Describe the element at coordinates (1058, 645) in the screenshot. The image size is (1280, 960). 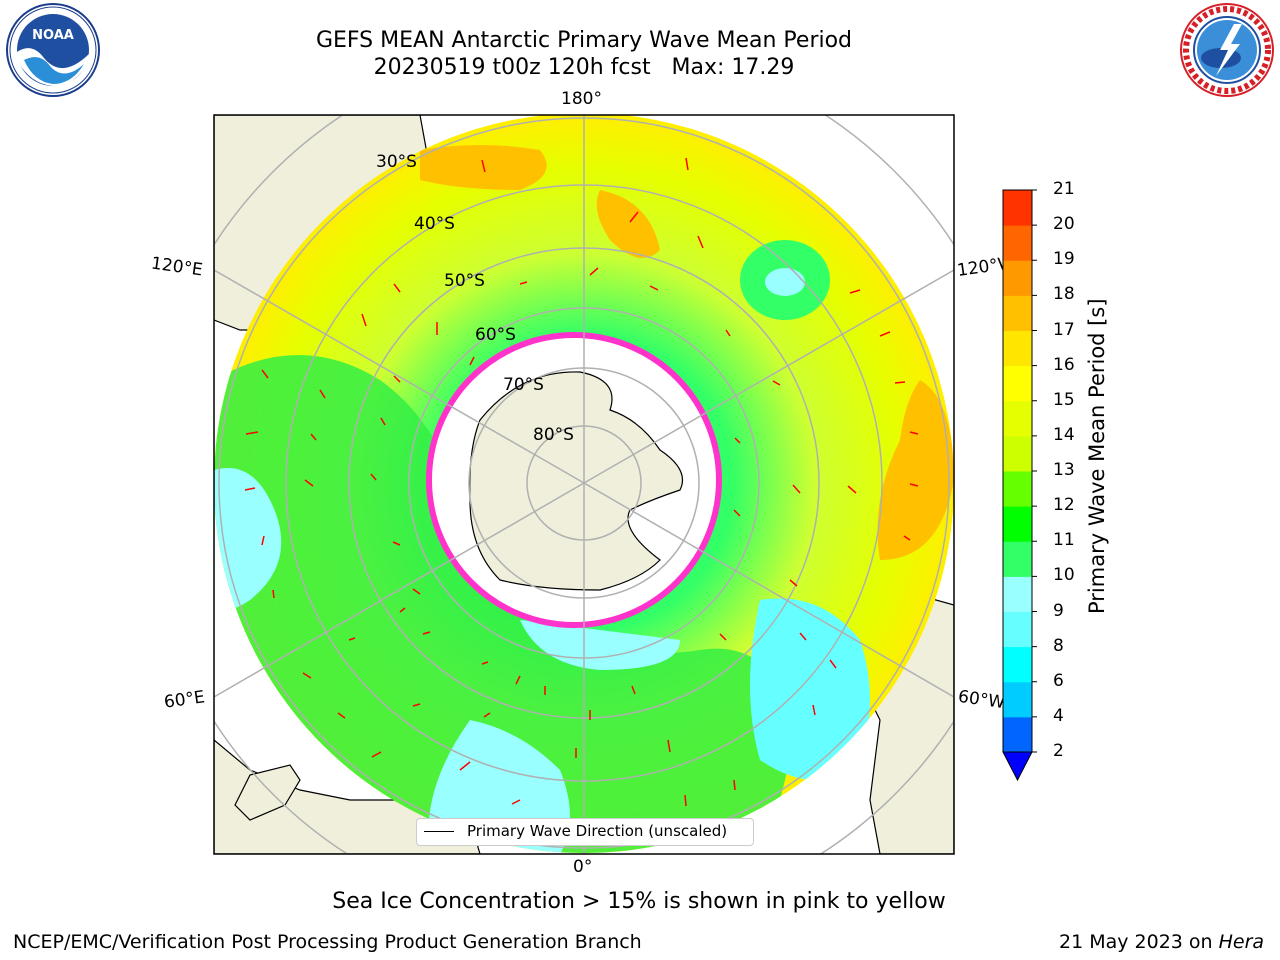
I see `colorbar-tick-label: 8` at that location.